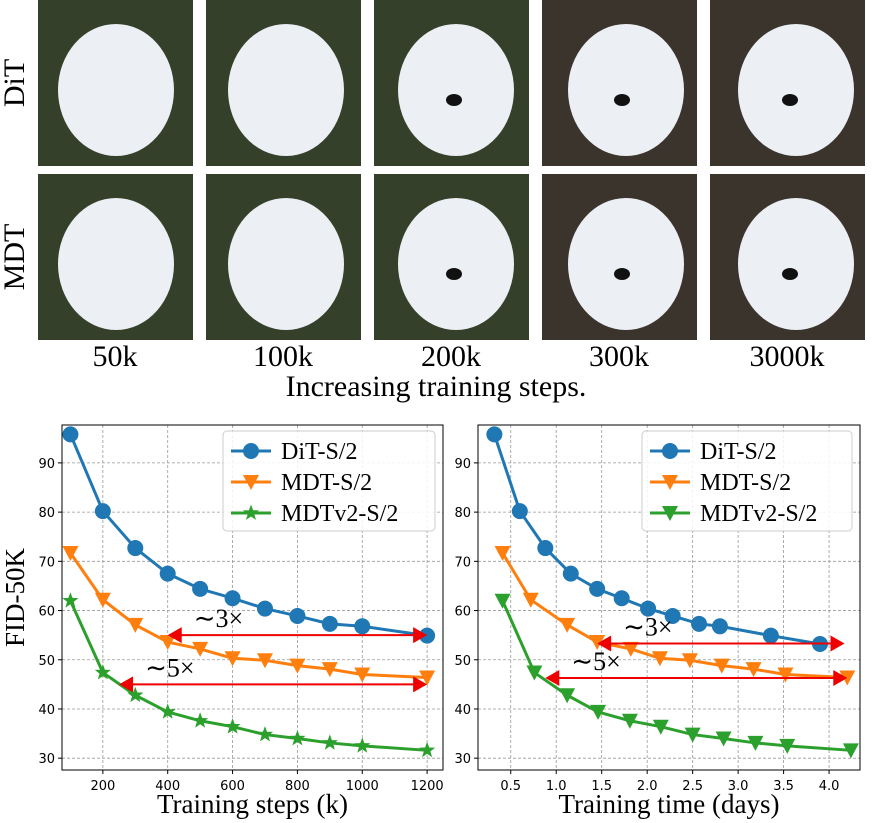 The width and height of the screenshot is (872, 823). What do you see at coordinates (738, 452) in the screenshot?
I see `legend-label: DiT-S/2` at bounding box center [738, 452].